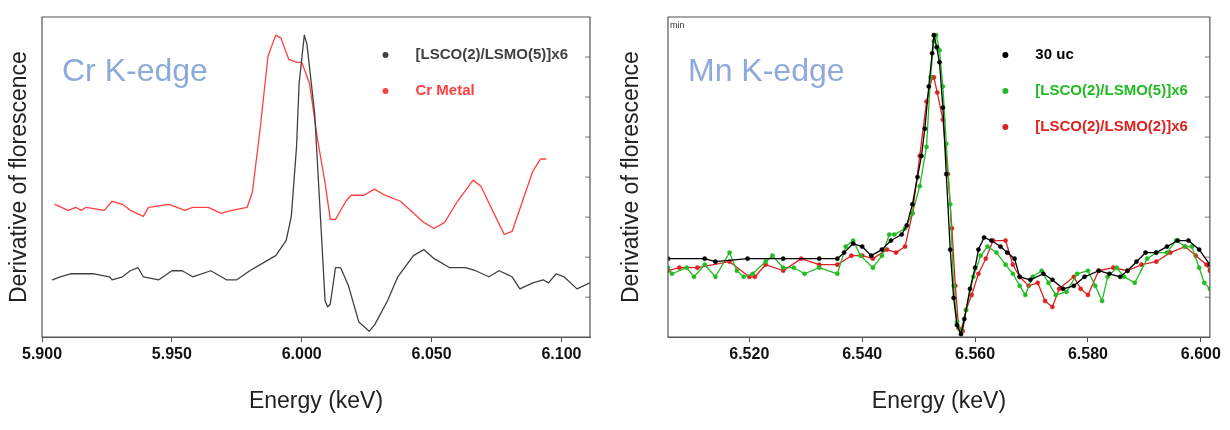 Image resolution: width=1230 pixels, height=430 pixels. Describe the element at coordinates (862, 354) in the screenshot. I see `x-tick-label: 6.540` at that location.